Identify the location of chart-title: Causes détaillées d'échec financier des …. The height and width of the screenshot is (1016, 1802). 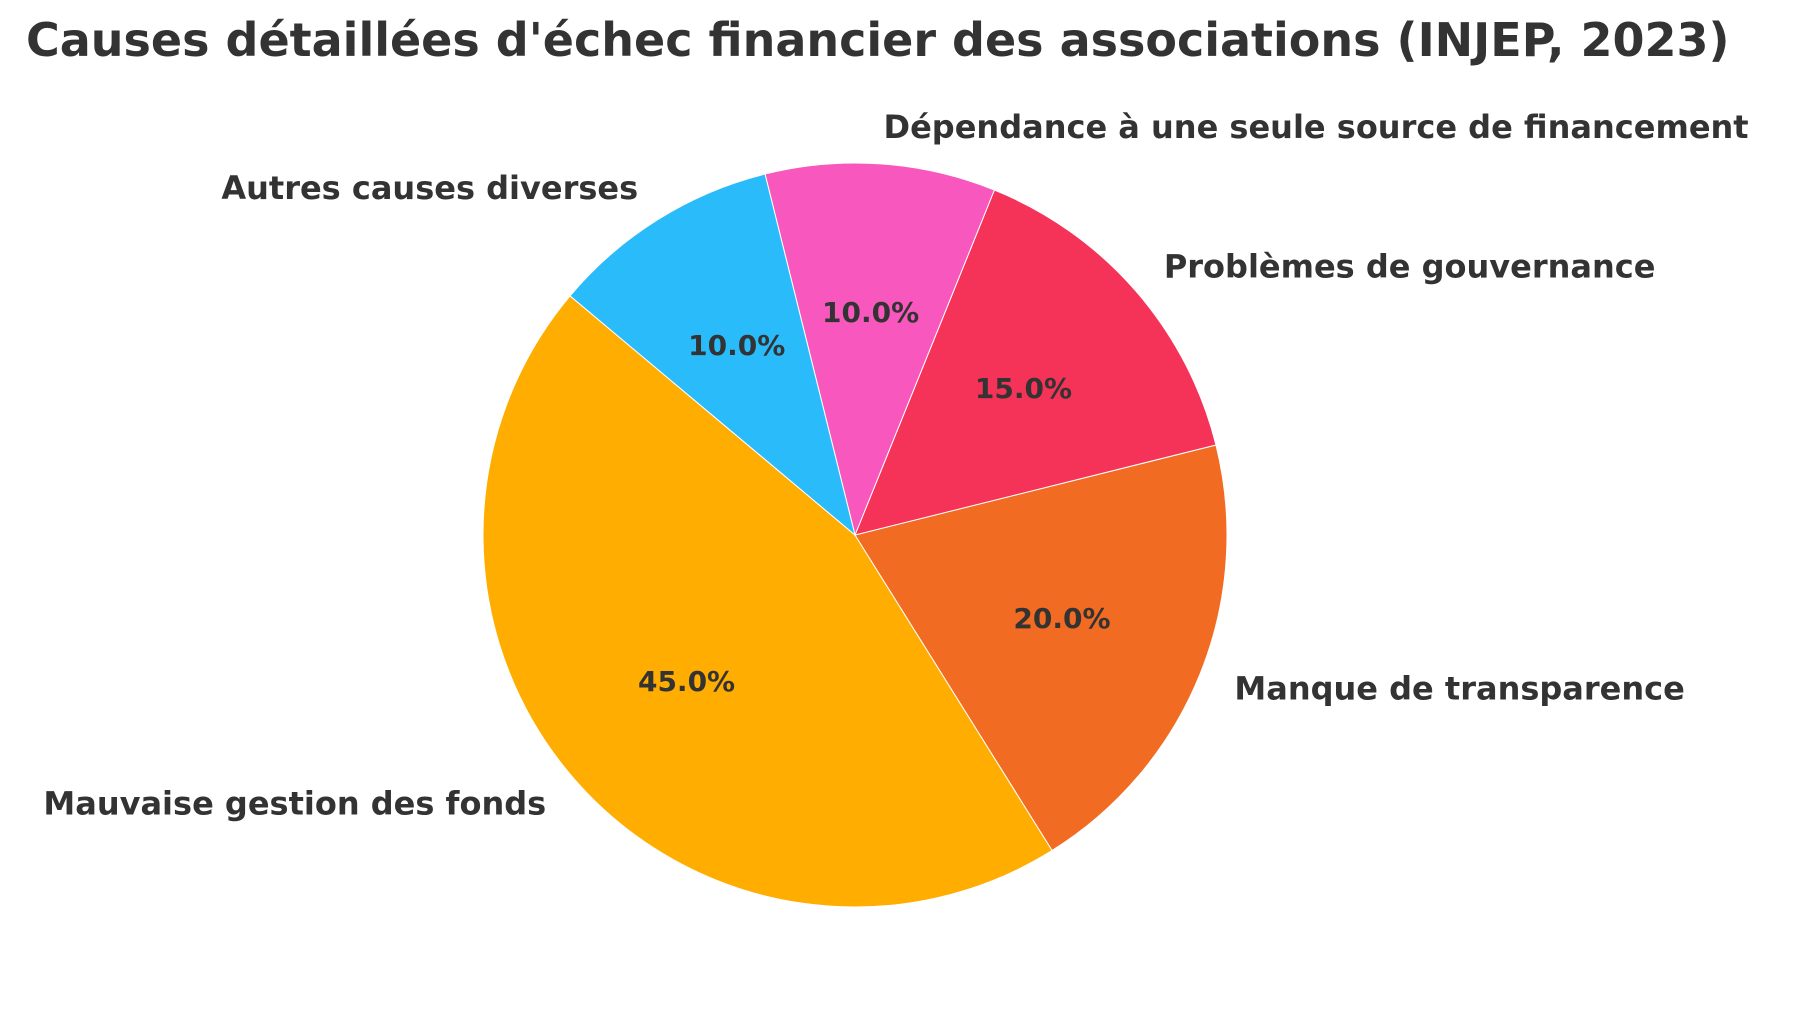
(878, 40).